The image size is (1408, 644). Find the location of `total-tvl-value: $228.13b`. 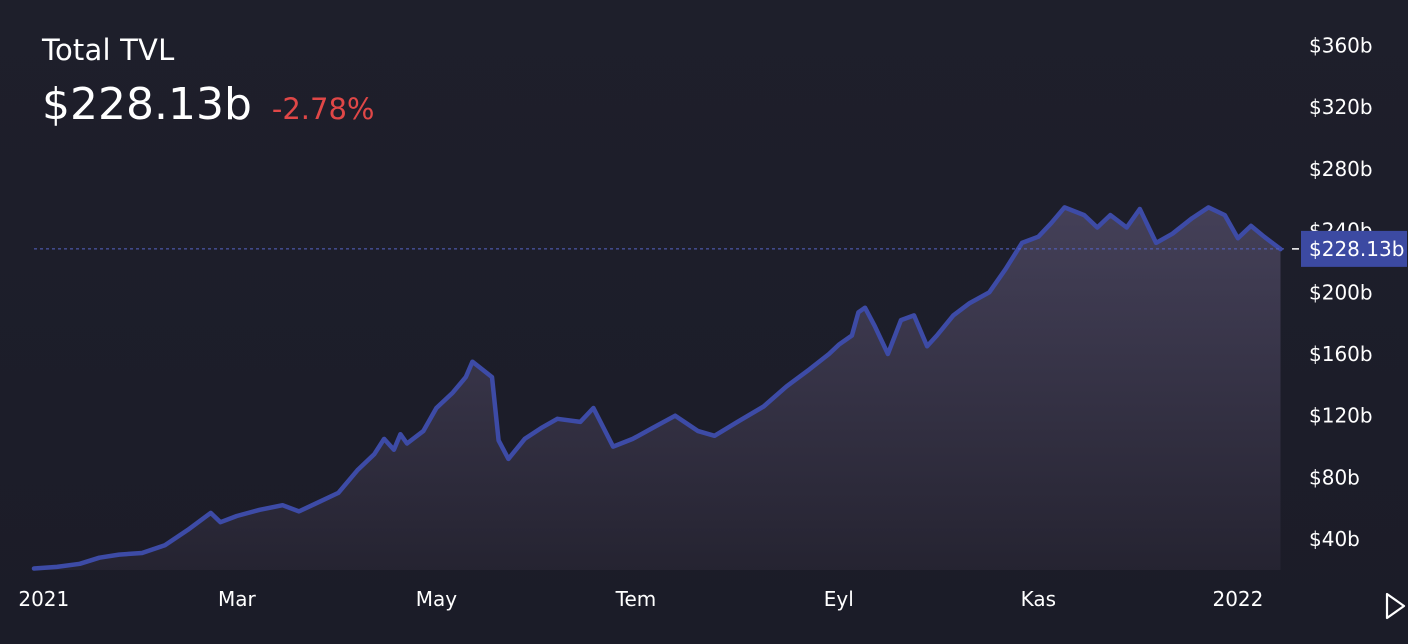

total-tvl-value: $228.13b is located at coordinates (147, 104).